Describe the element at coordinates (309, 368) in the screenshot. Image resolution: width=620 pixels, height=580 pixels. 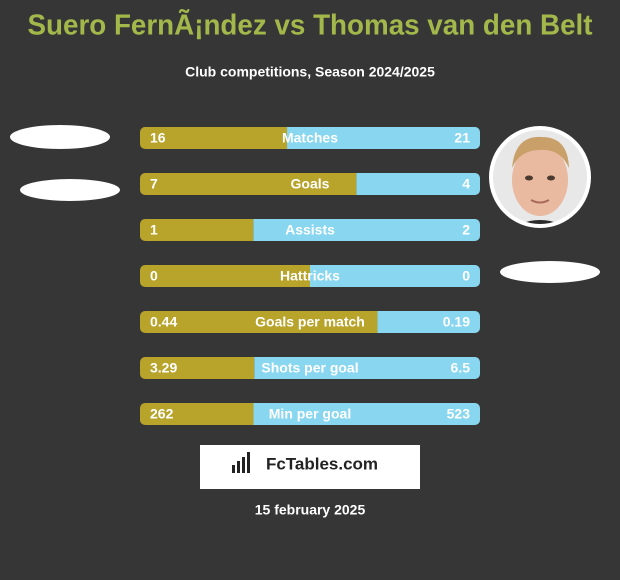
I see `stat-label: Shots per goal` at that location.